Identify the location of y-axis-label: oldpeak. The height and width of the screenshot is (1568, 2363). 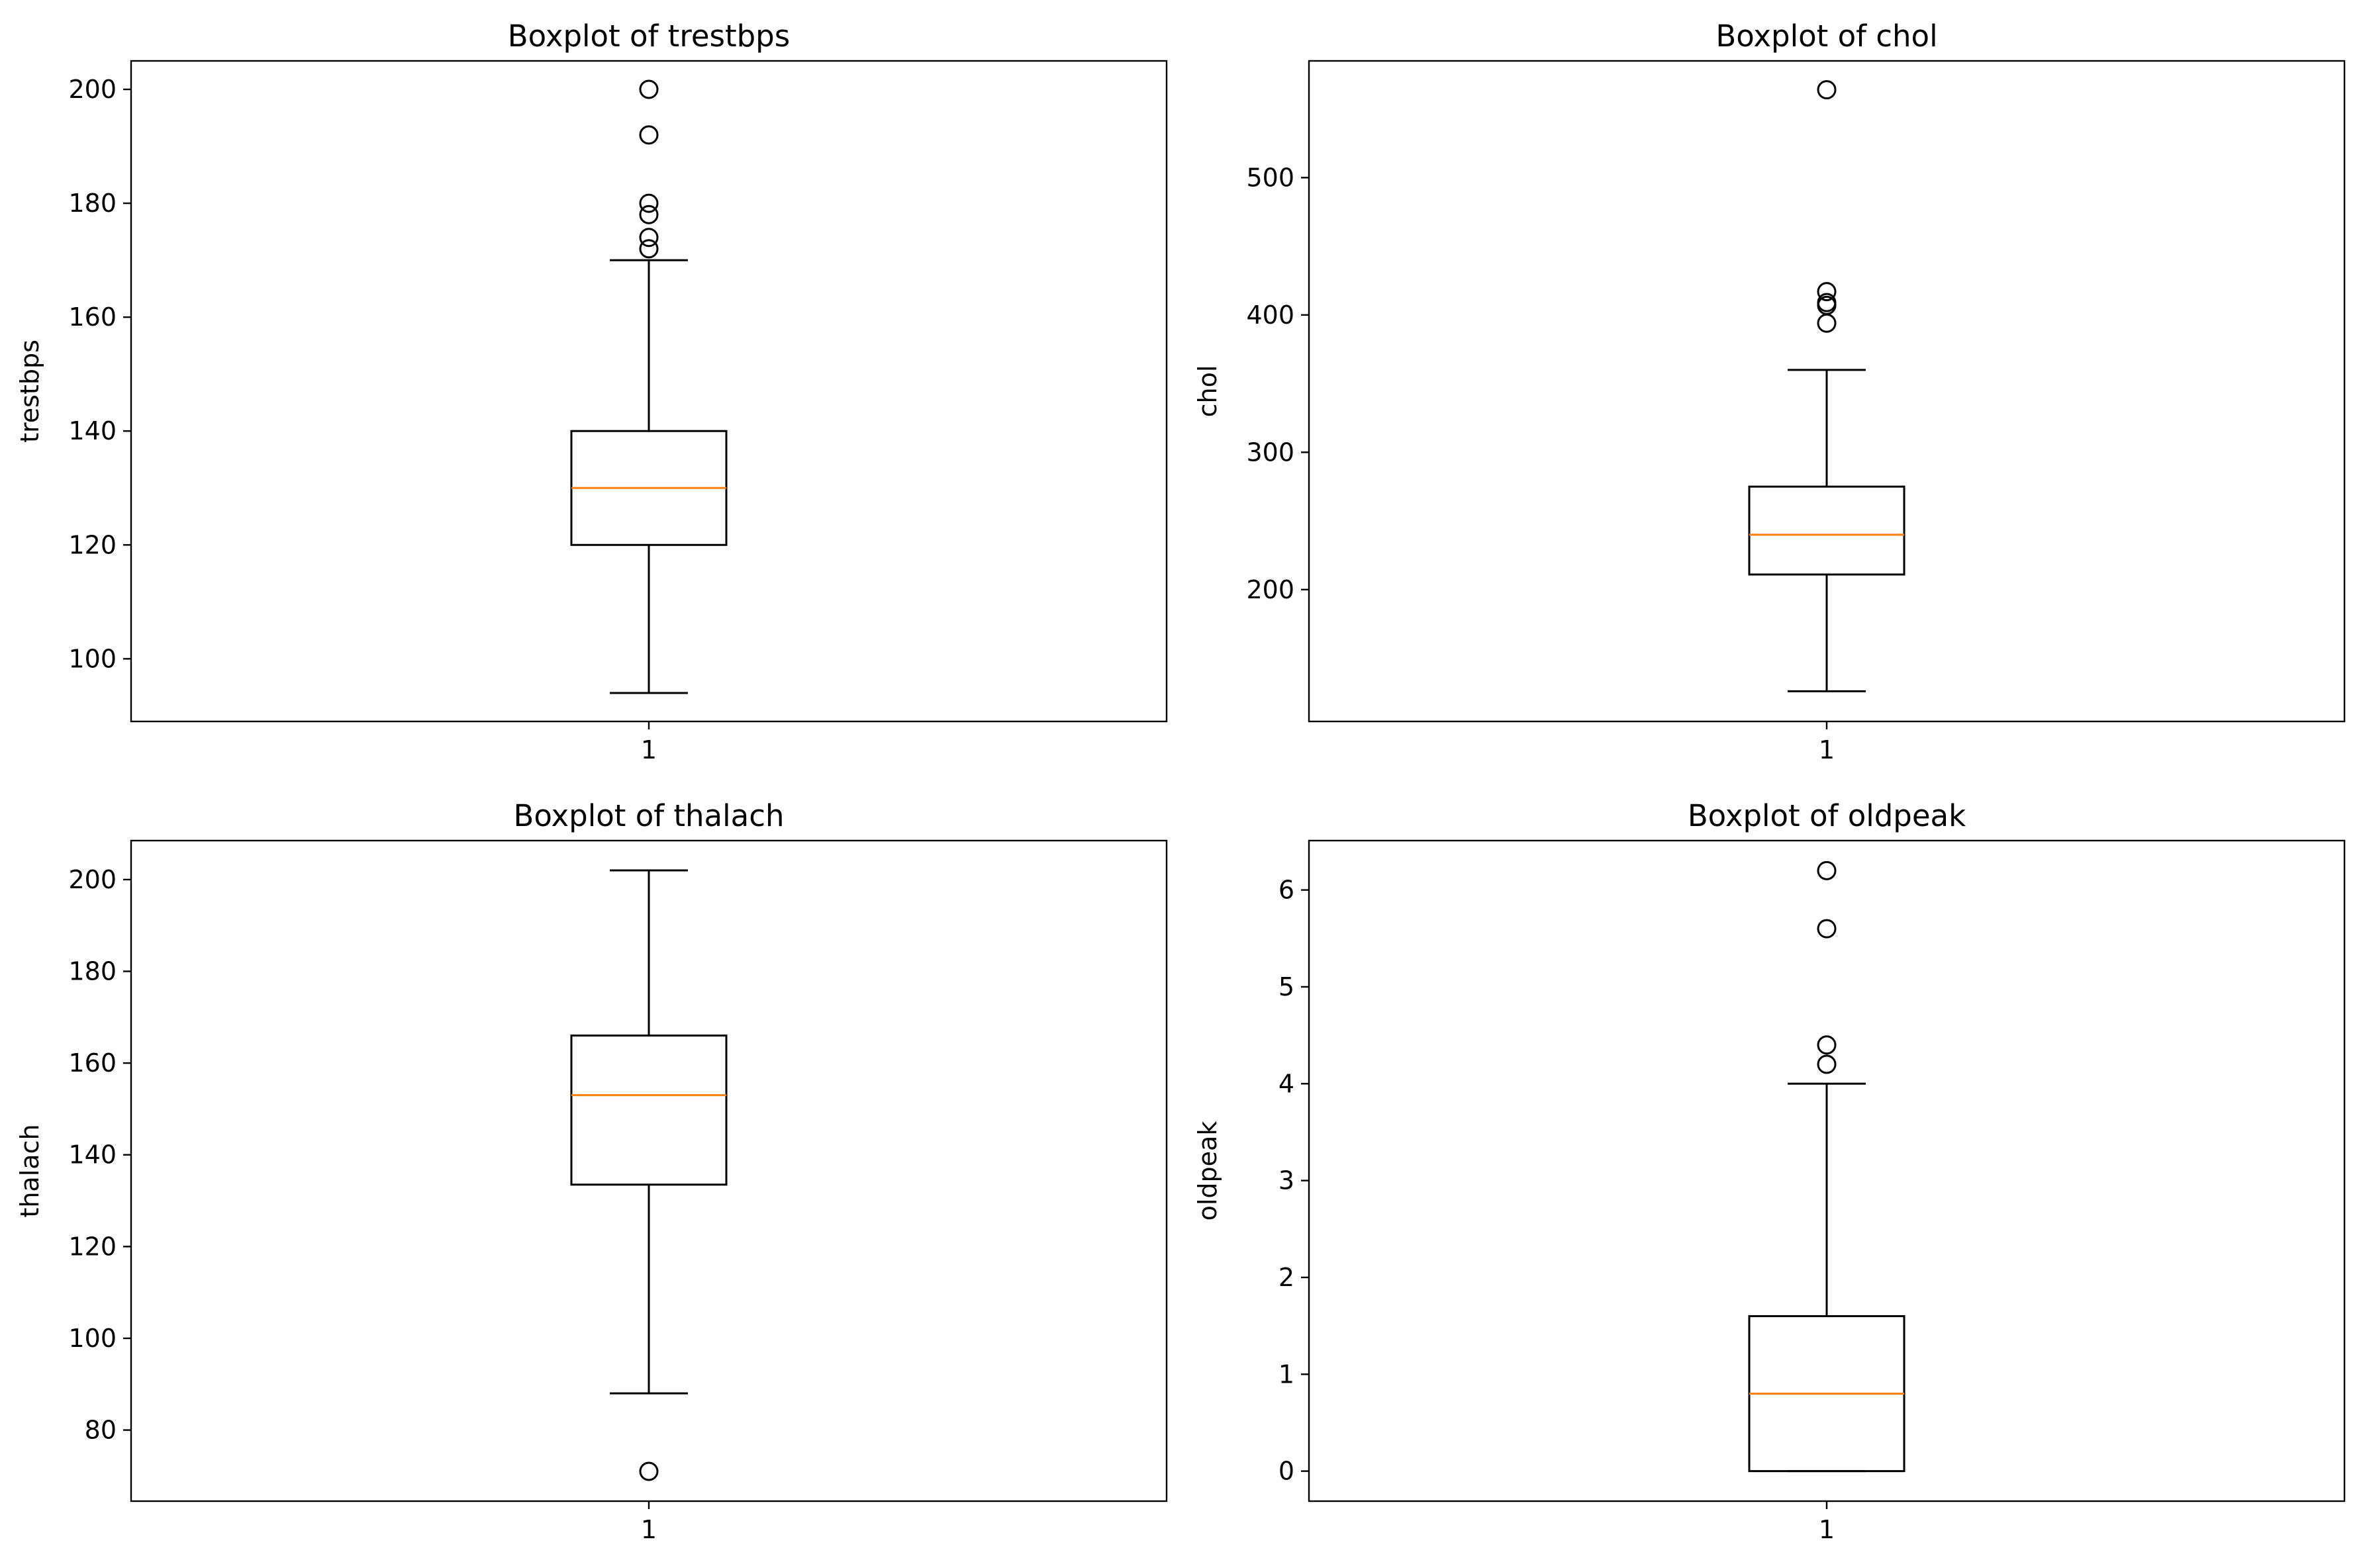
(1207, 1171).